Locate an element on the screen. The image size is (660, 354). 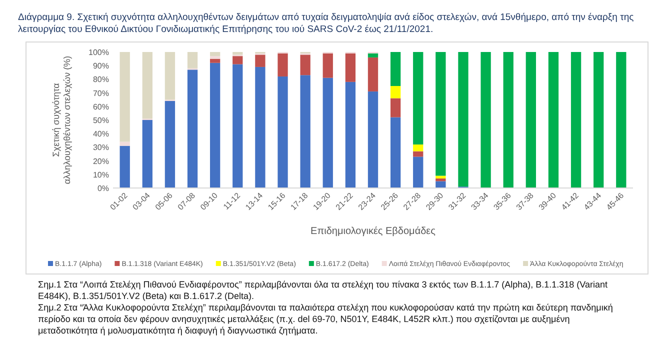
text: Σημ.1 Στα “Λοιπά Στελέχη Πιθανού Ενδιαφέροντος” περιλαμβάνονται όλα τα στελέχη του πίνακα 3 εκτός των B.1.1.7 (Alpha), B.1.1.318 (Variant E484K), B.1.351/501Y.V2 (Beta) και B.1.617.2 (Delta). is located at coordinates (323, 290).